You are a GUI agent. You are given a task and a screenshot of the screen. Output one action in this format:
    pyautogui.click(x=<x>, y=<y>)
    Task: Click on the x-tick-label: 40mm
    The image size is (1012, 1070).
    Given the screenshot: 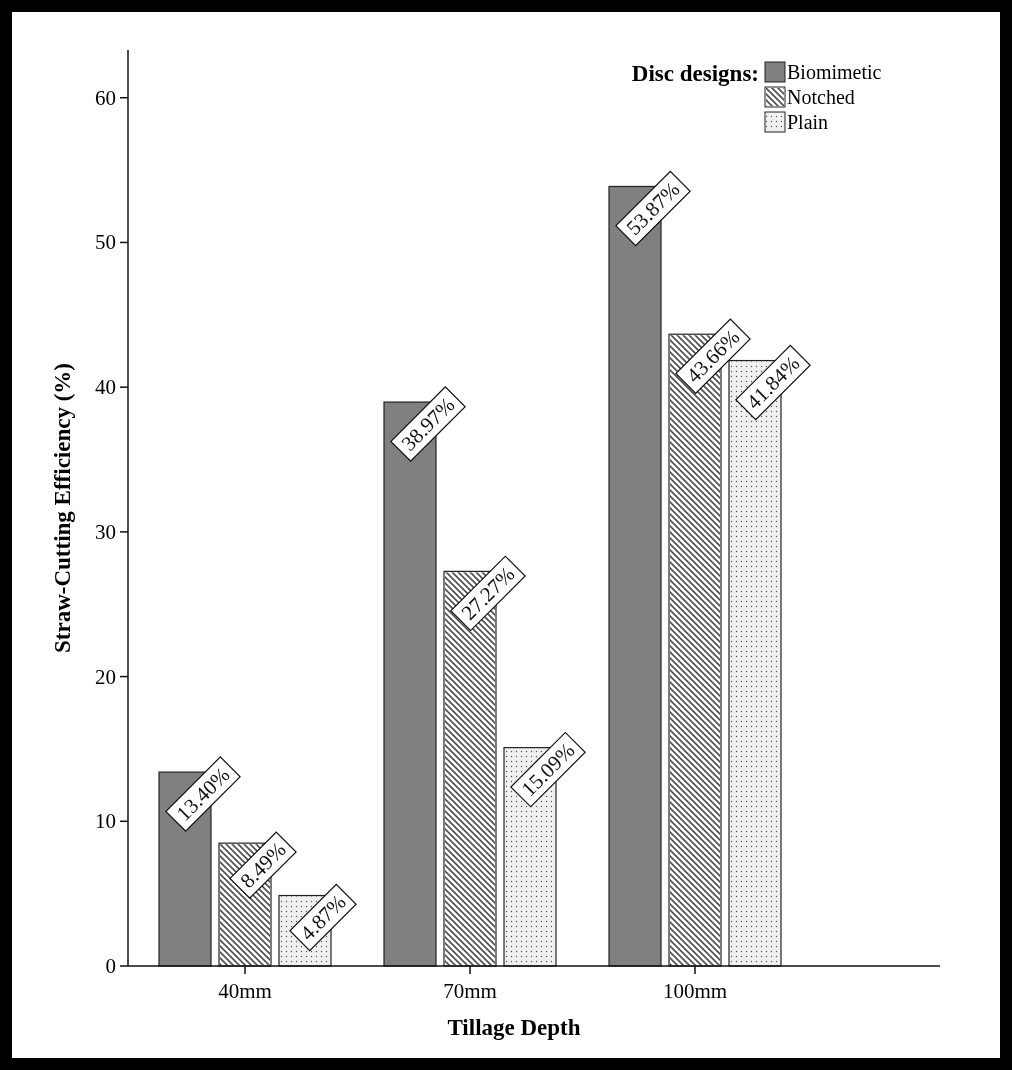 What is the action you would take?
    pyautogui.click(x=245, y=991)
    